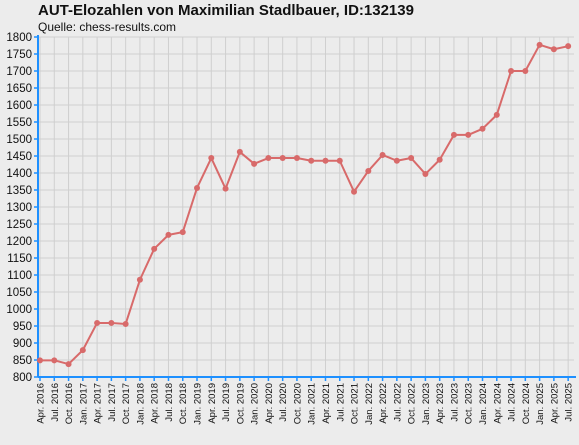 Image resolution: width=579 pixels, height=445 pixels. I want to click on y-tick-label: 1450, so click(19, 157).